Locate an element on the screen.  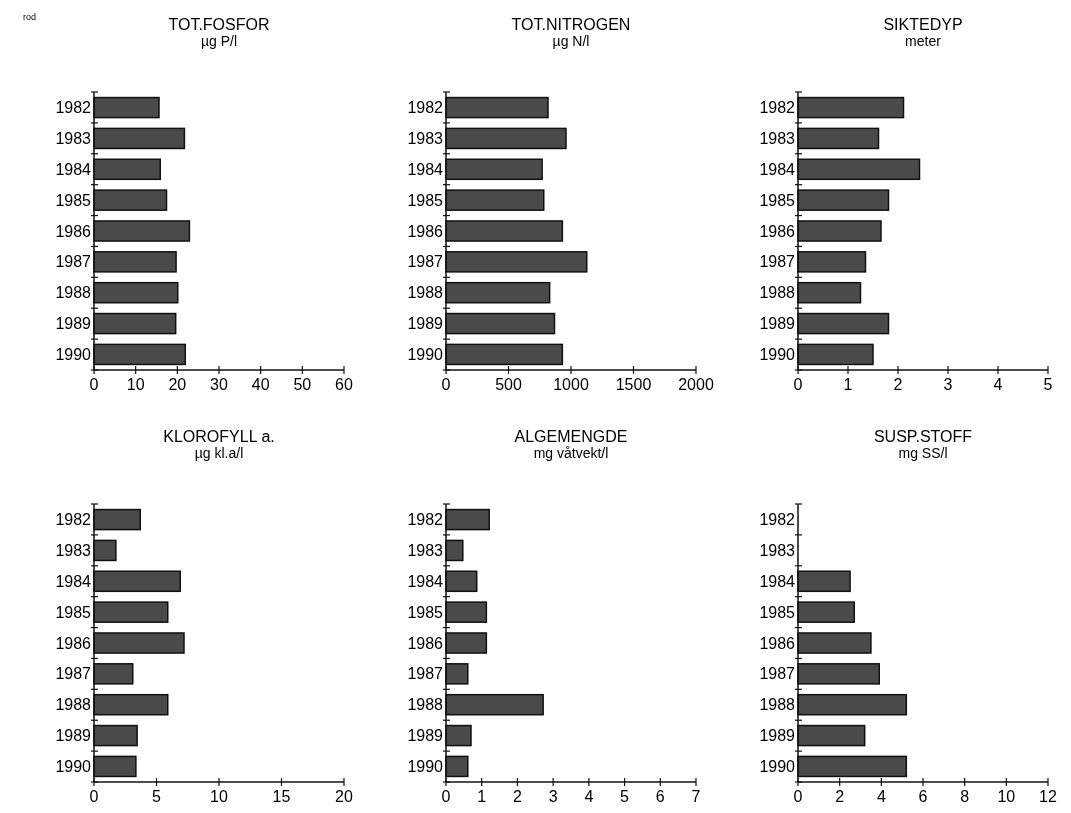
x-tick-label: 60 is located at coordinates (344, 384).